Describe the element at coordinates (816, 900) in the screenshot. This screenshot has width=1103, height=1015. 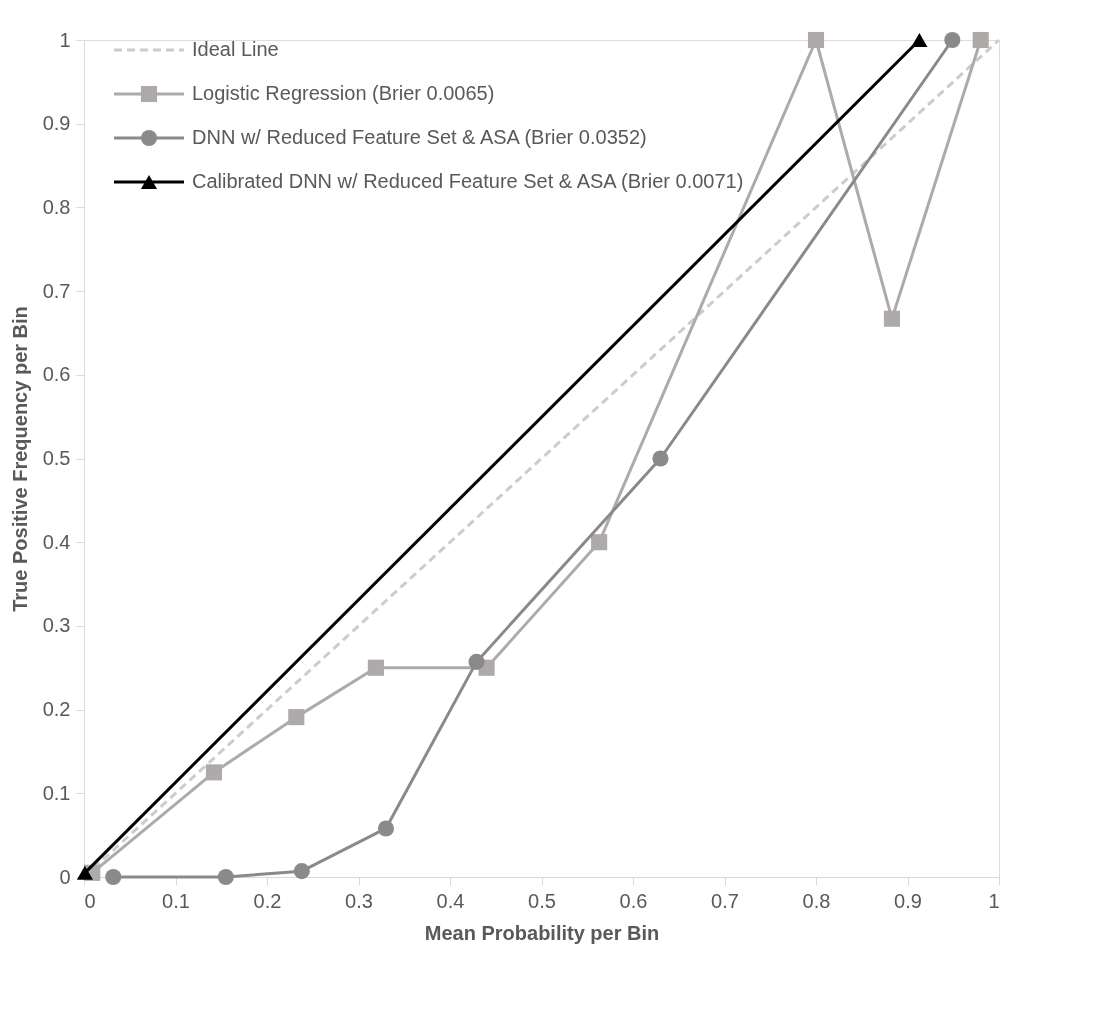
I see `x-tick-label: 0.8` at that location.